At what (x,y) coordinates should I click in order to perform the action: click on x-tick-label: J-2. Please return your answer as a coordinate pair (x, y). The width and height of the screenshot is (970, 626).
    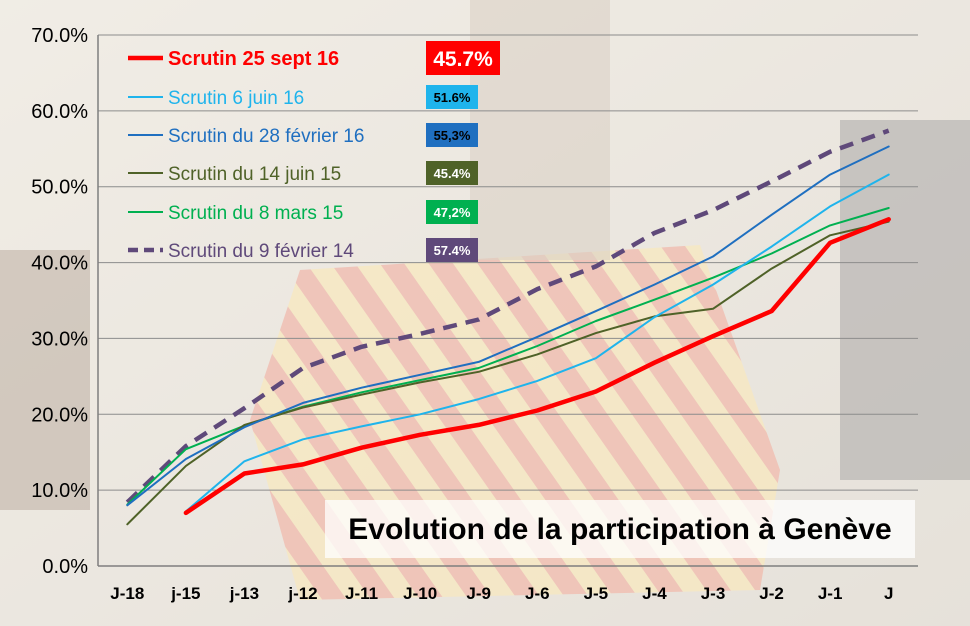
    Looking at the image, I should click on (771, 593).